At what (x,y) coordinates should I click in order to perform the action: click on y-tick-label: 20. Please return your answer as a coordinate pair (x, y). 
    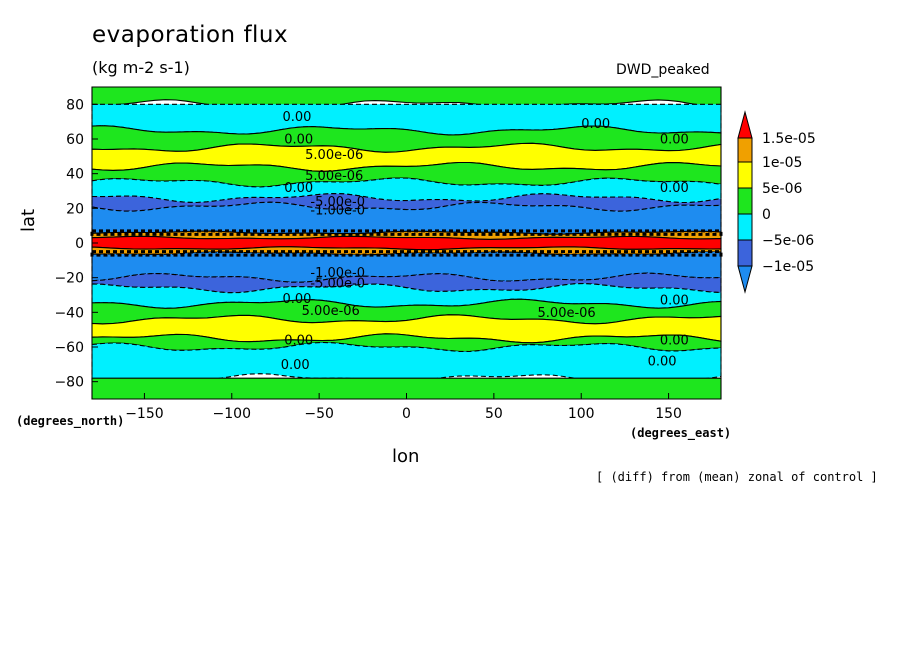
    Looking at the image, I should click on (75, 209).